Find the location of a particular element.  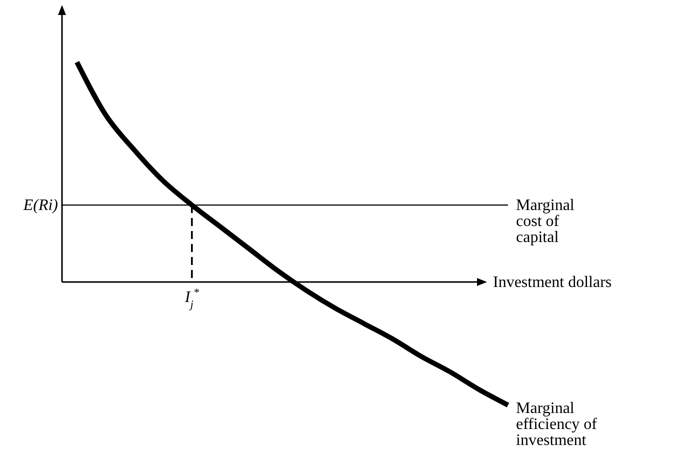

series-label: Marginal efficiency of investment is located at coordinates (557, 425).